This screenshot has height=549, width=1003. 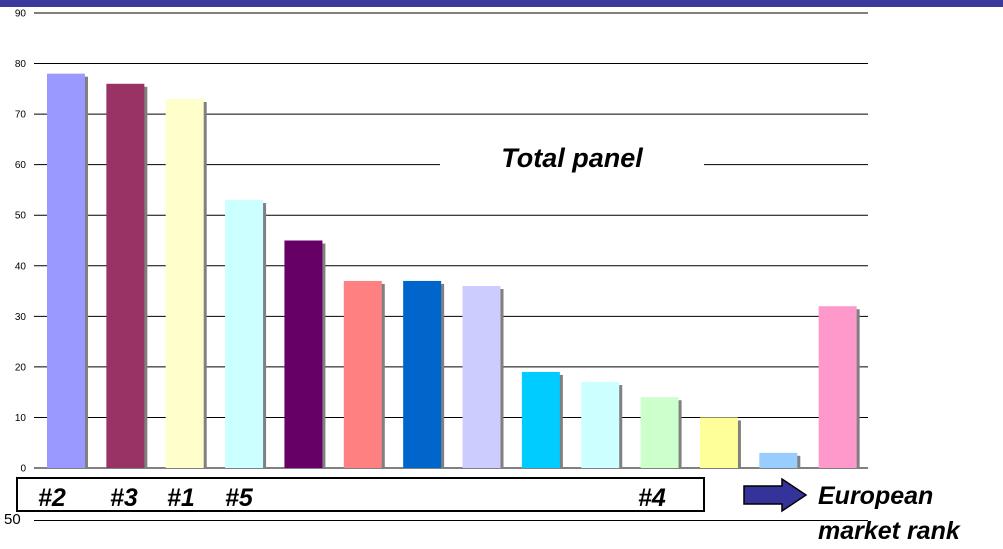 What do you see at coordinates (360, 494) in the screenshot?
I see `rank-box` at bounding box center [360, 494].